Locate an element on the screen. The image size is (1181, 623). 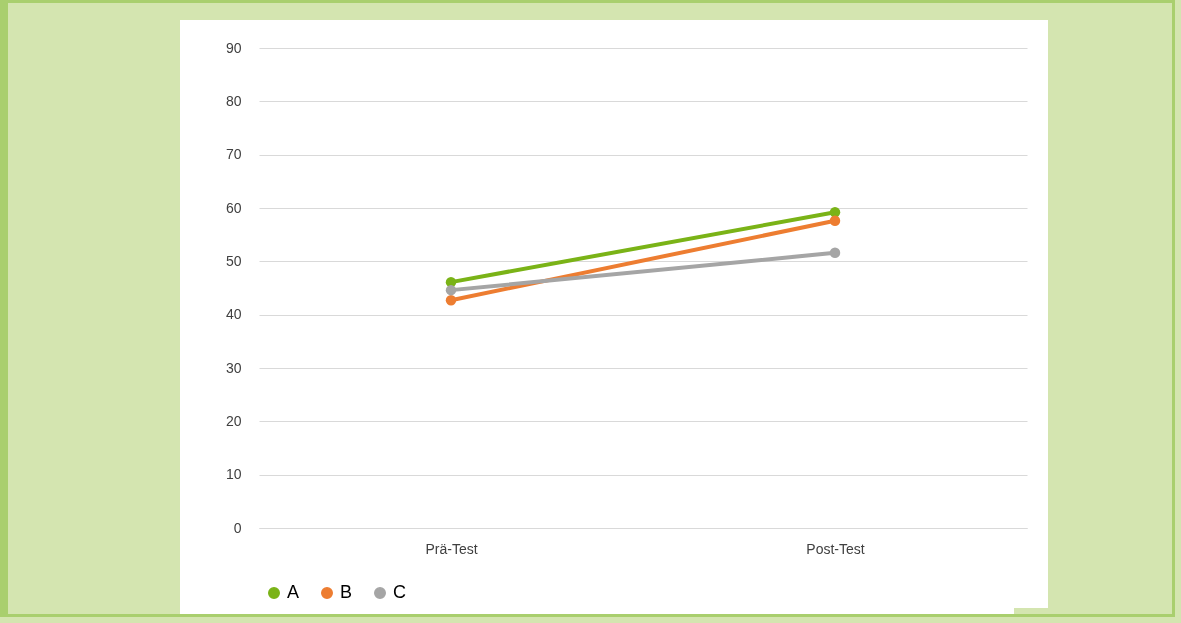
y-tick-label: 50 is located at coordinates (233, 260).